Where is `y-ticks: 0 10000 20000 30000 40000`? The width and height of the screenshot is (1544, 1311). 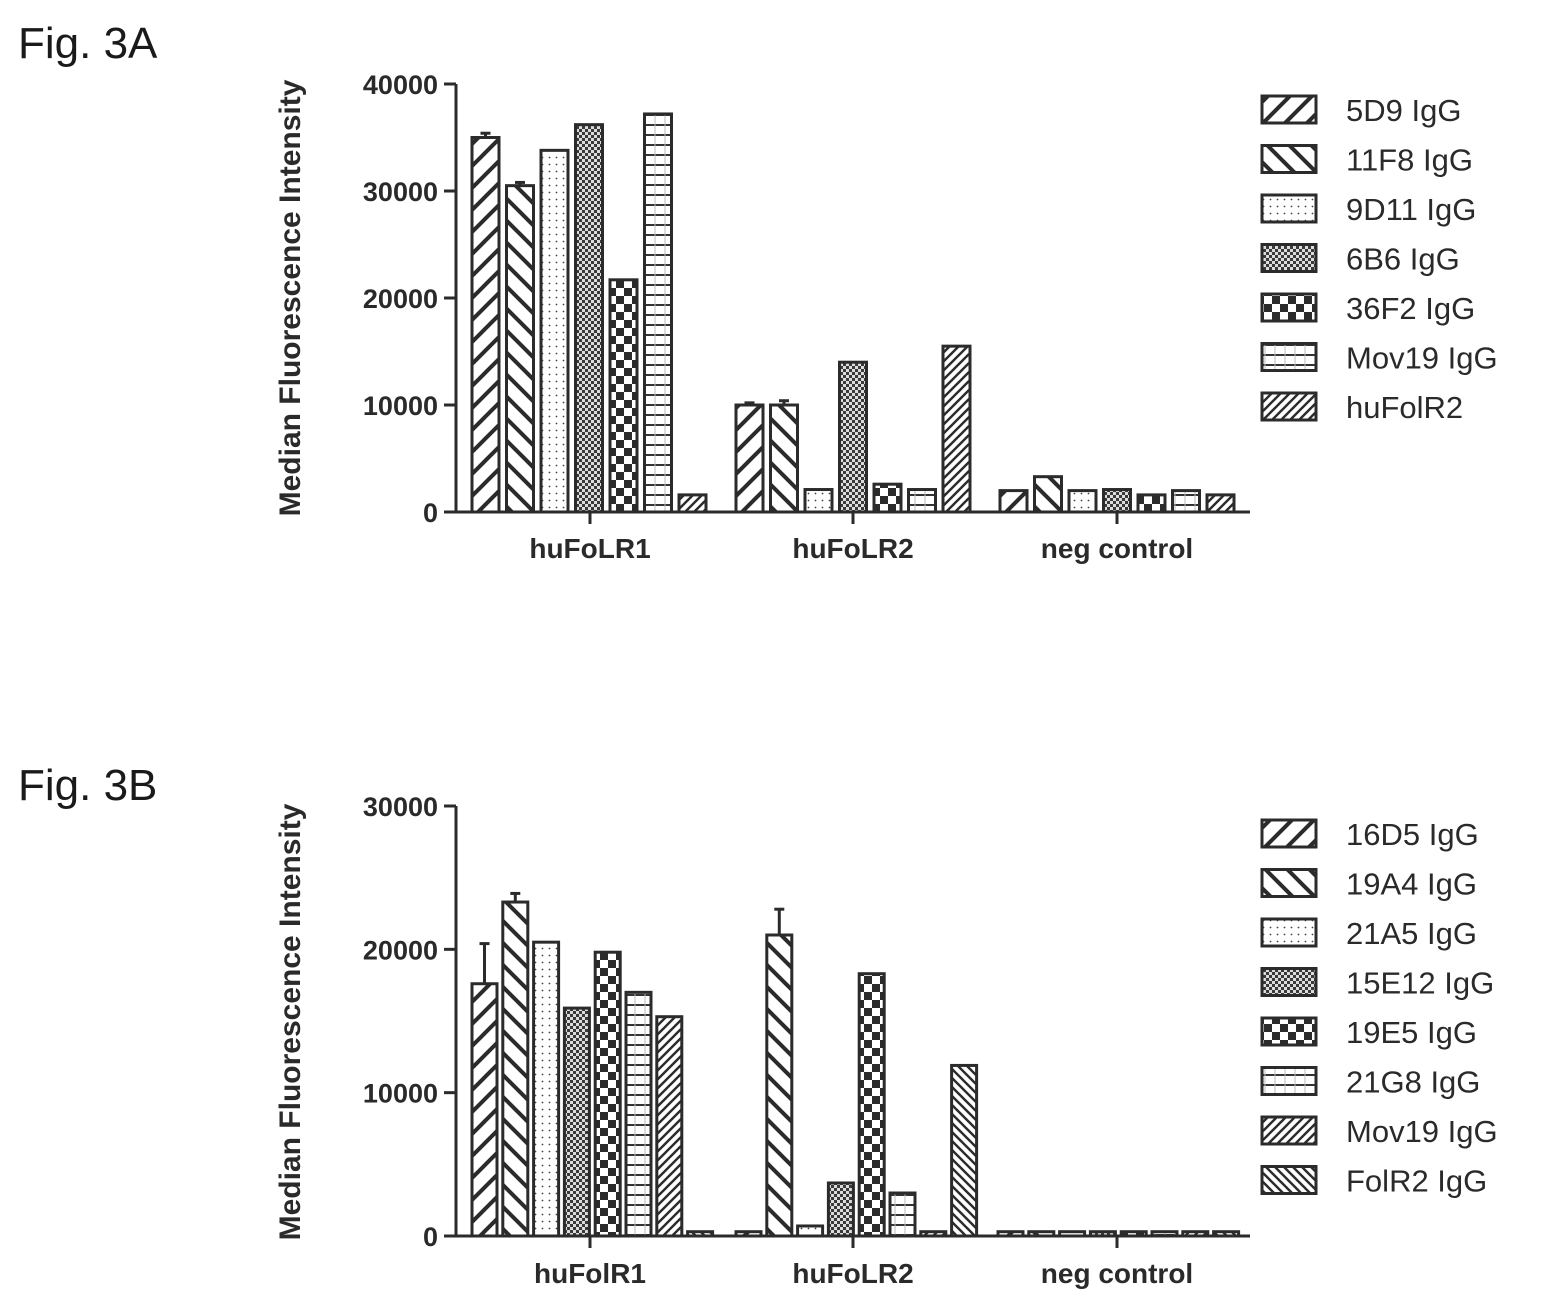
y-ticks: 0 10000 20000 30000 40000 is located at coordinates (409, 299).